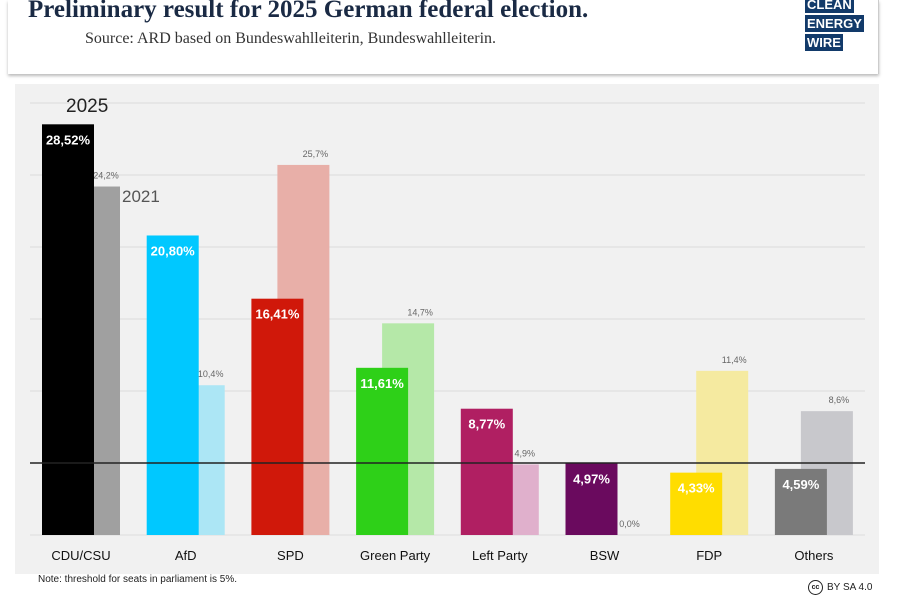 The height and width of the screenshot is (600, 900). What do you see at coordinates (839, 400) in the screenshot?
I see `data-label-2021: 8,6%` at bounding box center [839, 400].